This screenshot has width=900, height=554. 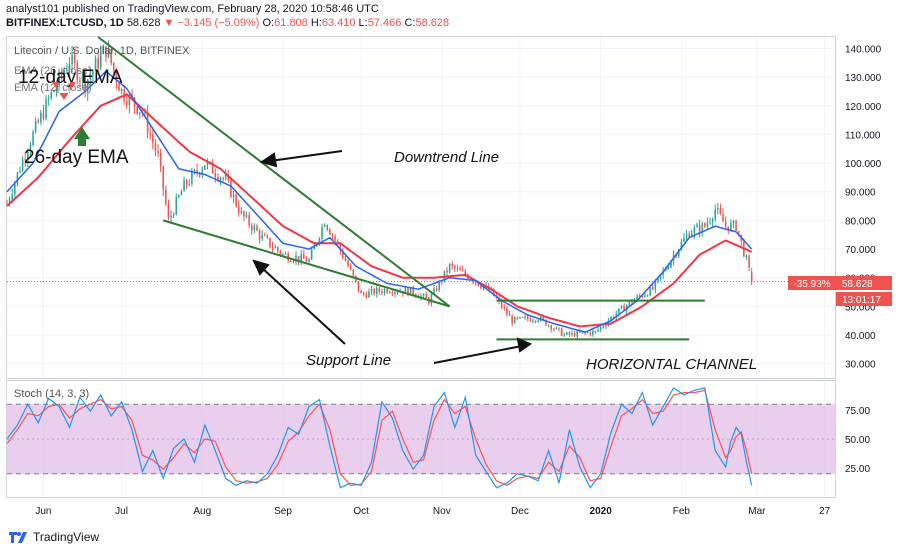 I want to click on stoch-axis: 75.00 50.00 25.00, so click(x=857, y=440).